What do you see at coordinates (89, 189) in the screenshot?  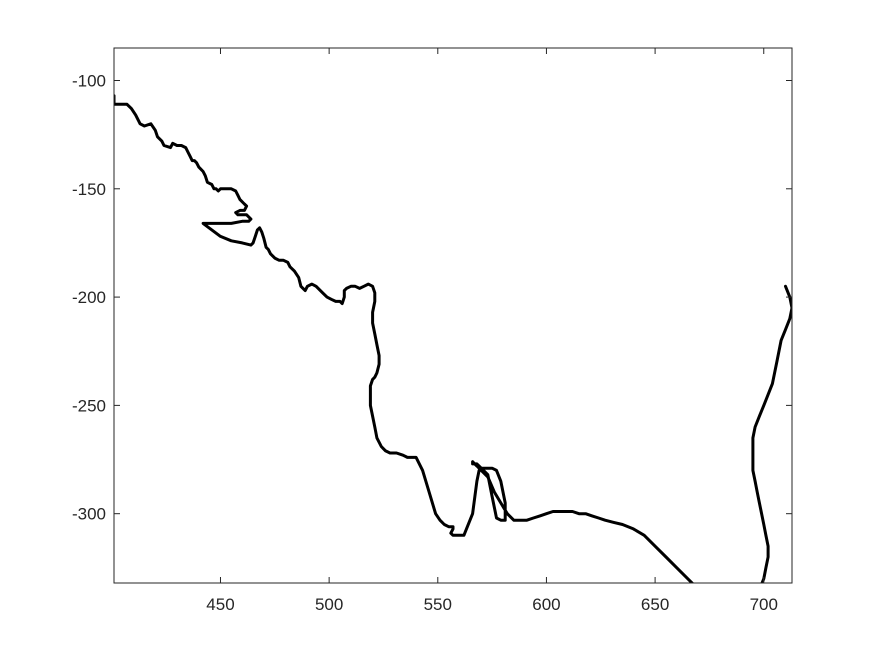 I see `y-tick-label: -150` at bounding box center [89, 189].